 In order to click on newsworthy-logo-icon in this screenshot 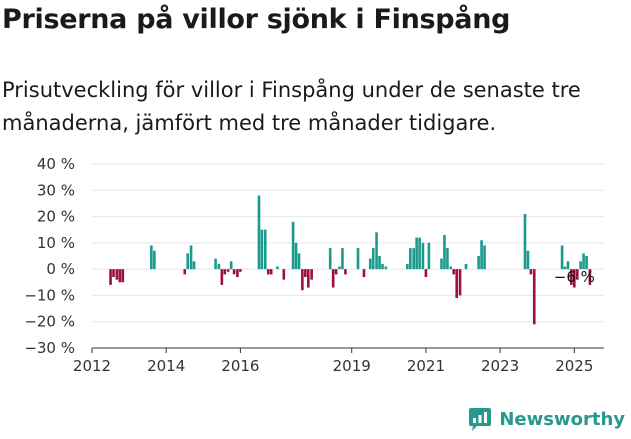, I will do `click(480, 419)`.